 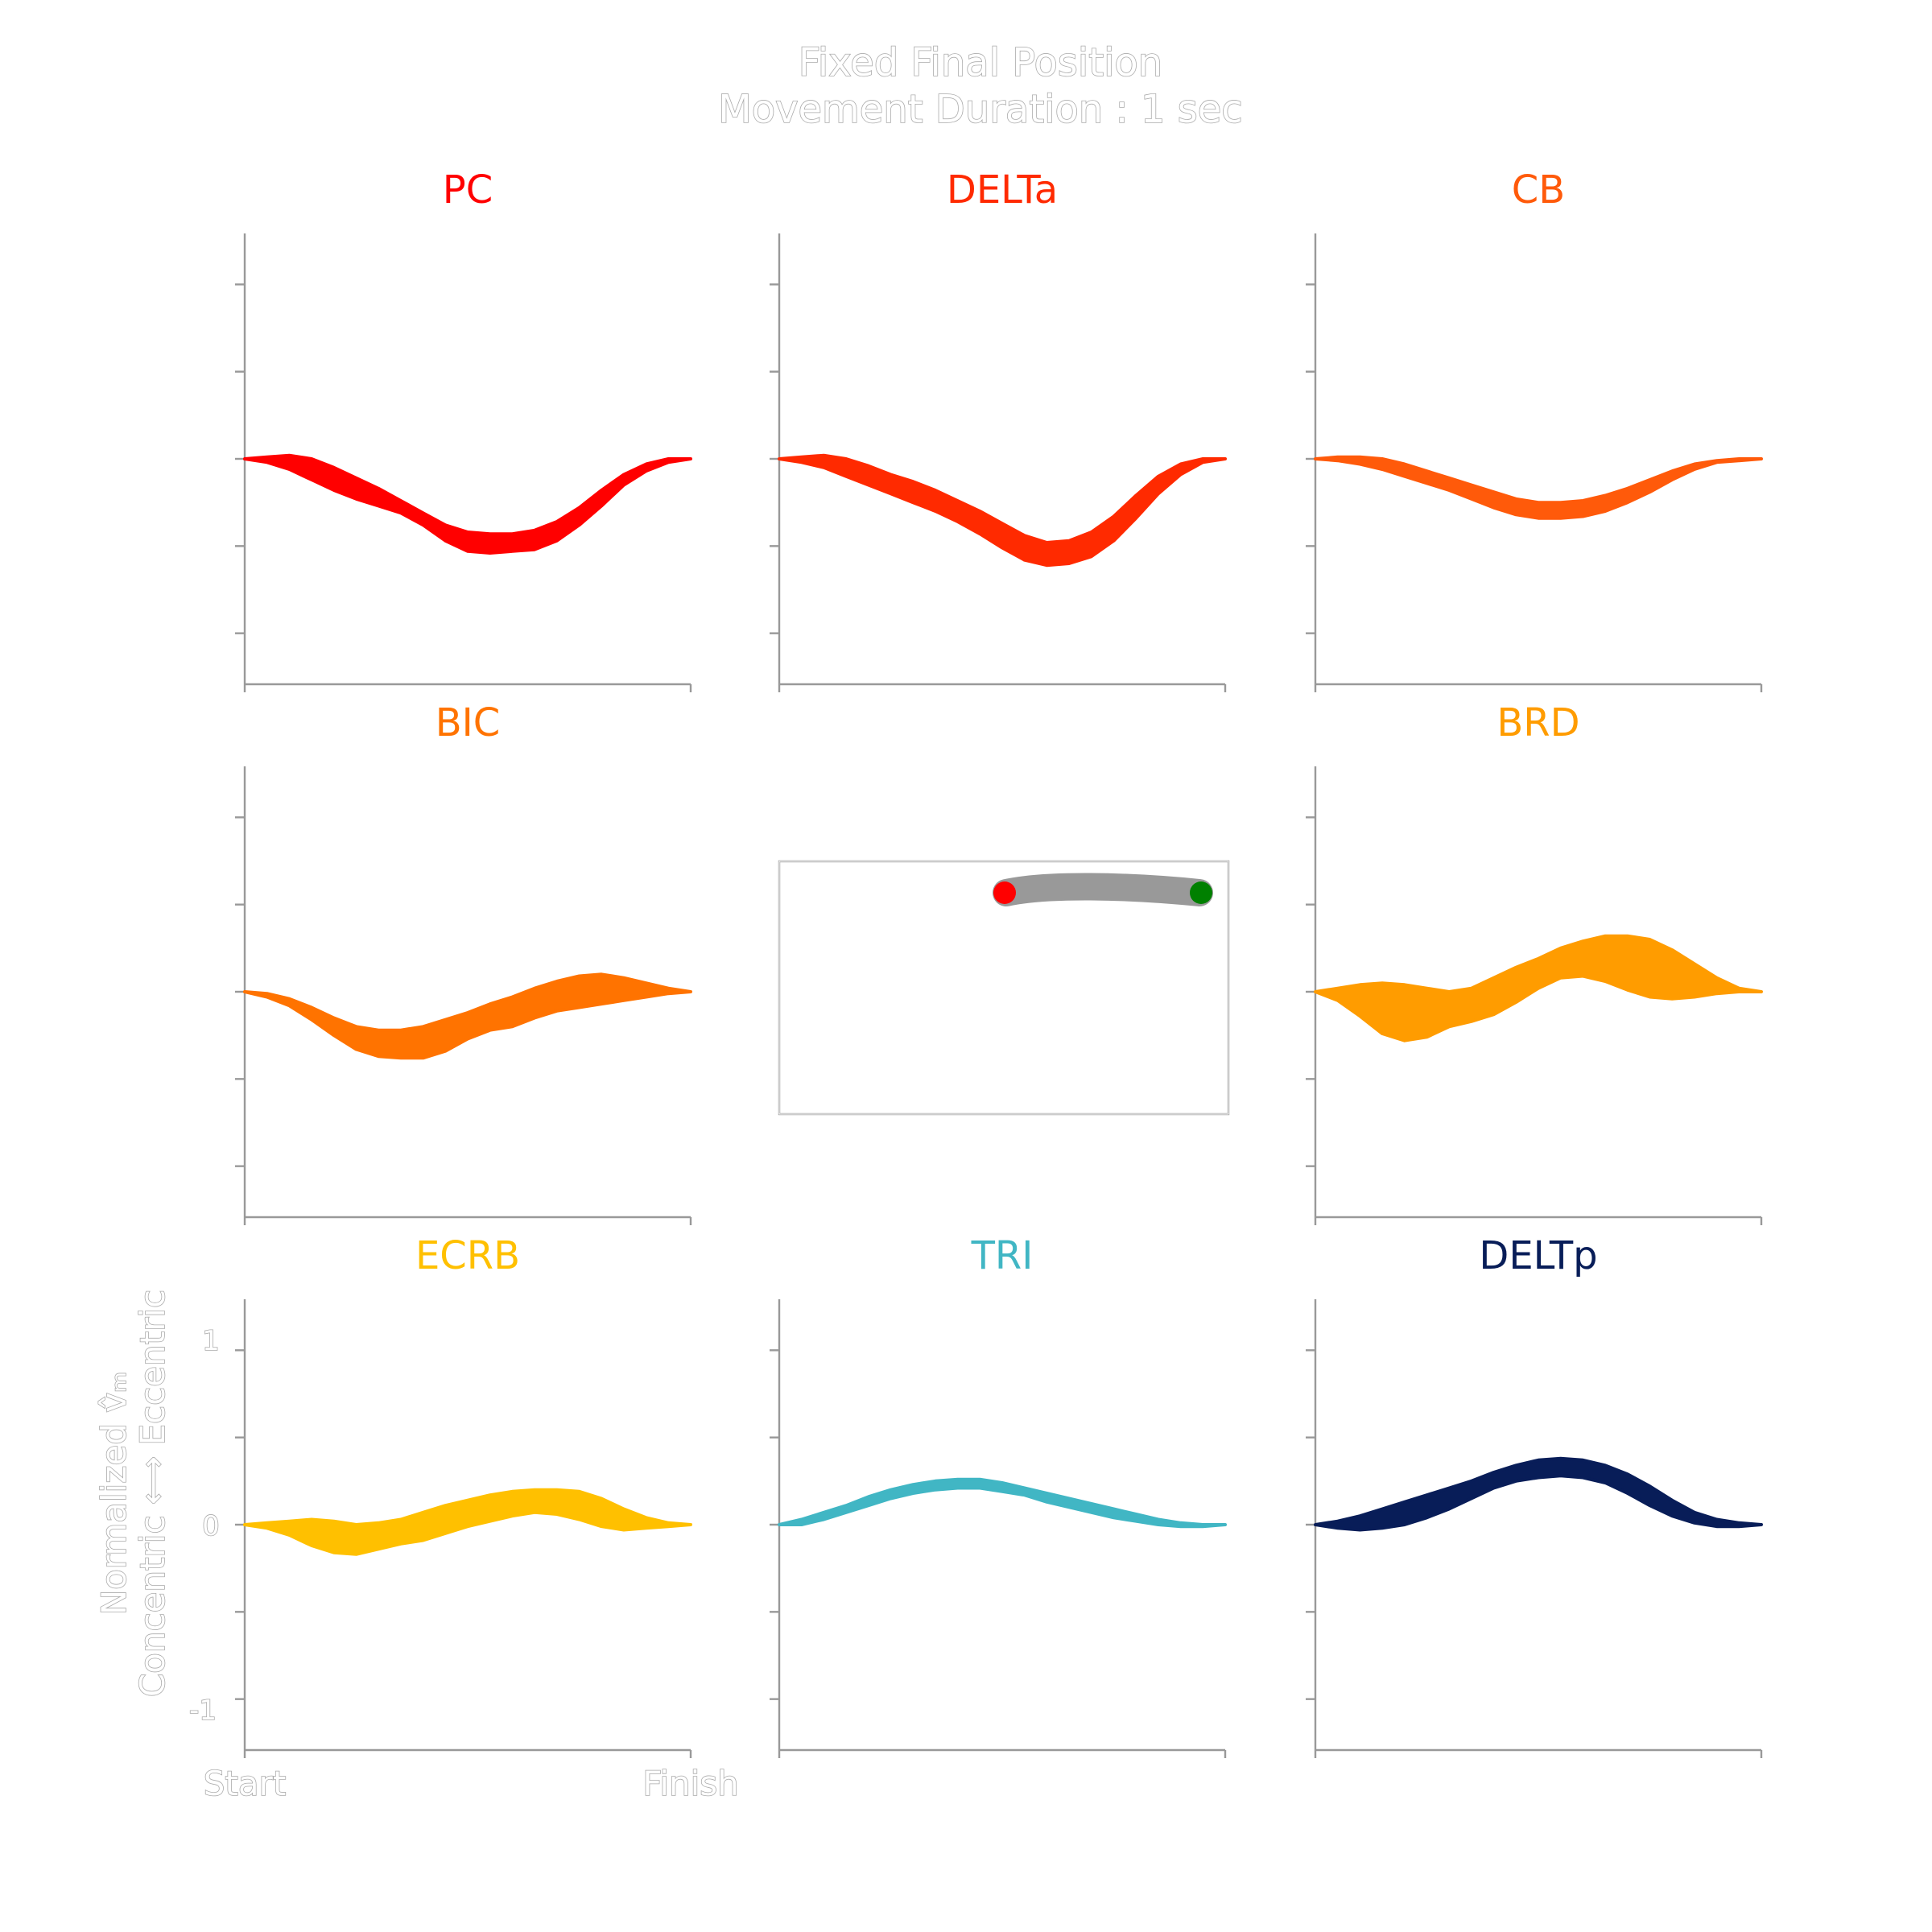 What do you see at coordinates (1201, 892) in the screenshot?
I see `trajectory-start-marker` at bounding box center [1201, 892].